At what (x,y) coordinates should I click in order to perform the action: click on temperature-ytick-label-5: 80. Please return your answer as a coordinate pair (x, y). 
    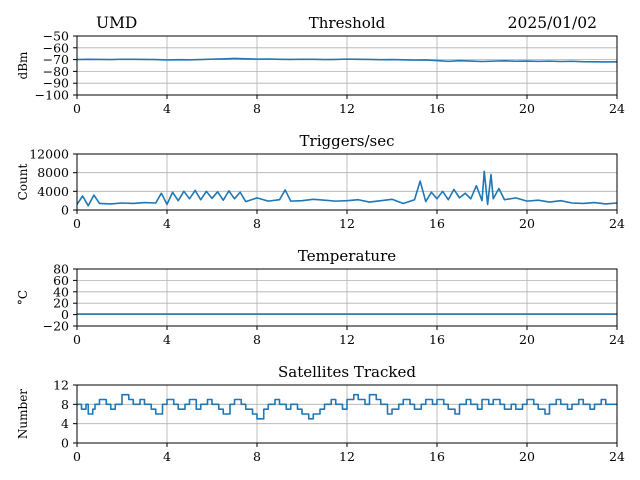
    Looking at the image, I should click on (61, 269).